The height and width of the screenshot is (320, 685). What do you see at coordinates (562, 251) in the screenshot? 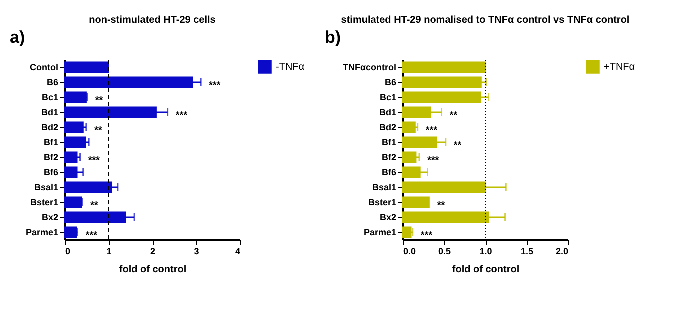
I see `x-tick-label: 2.0` at bounding box center [562, 251].